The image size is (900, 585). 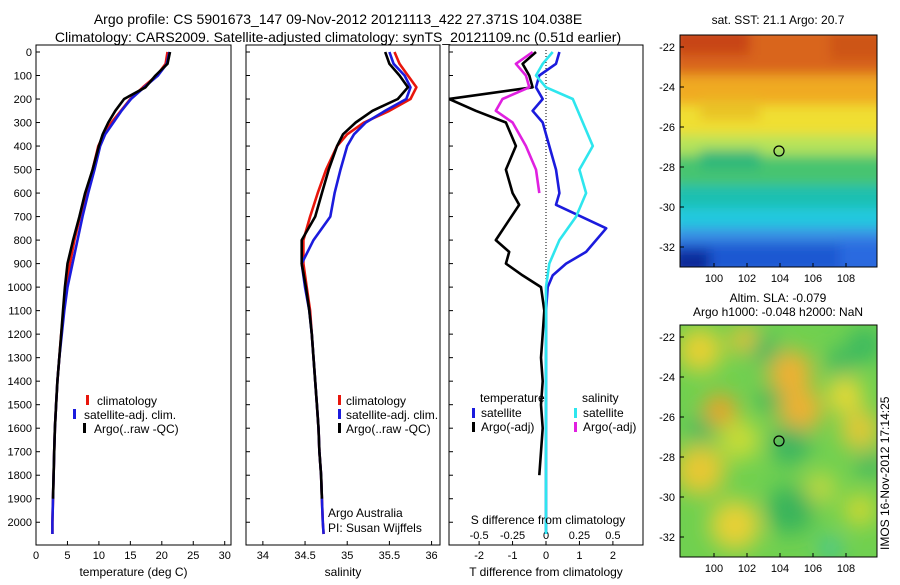 What do you see at coordinates (304, 556) in the screenshot?
I see `x-tick-label: 34.5` at bounding box center [304, 556].